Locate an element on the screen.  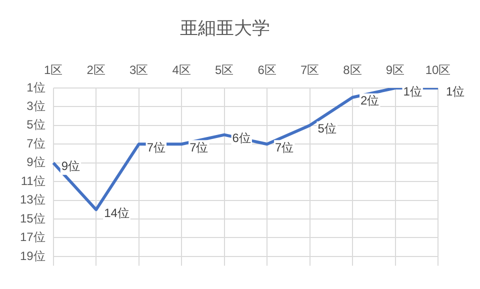
y-tick-label: 1位 is located at coordinates (36, 87).